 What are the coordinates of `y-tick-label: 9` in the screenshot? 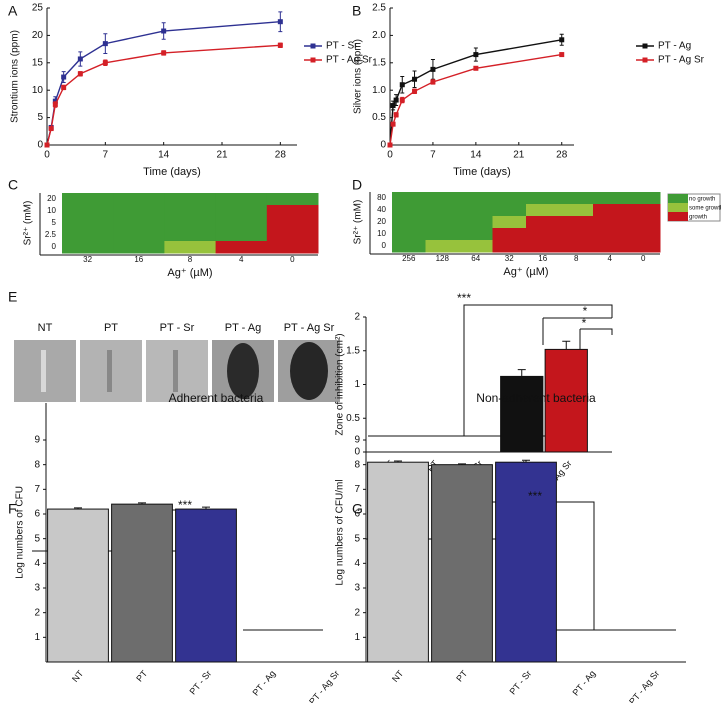 It's located at (357, 440).